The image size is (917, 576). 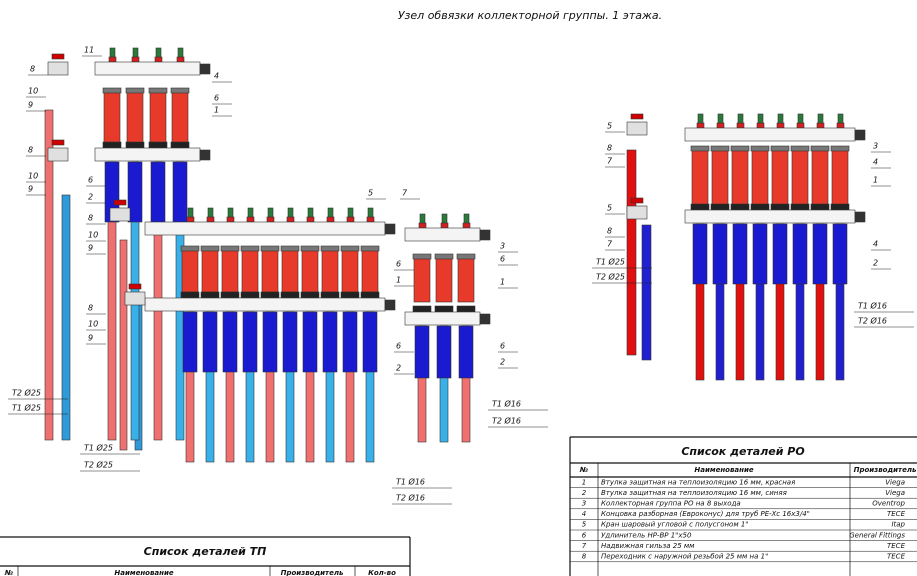 What do you see at coordinates (671, 504) in the screenshot?
I see `table-cell: Коллекторная группа РО на 8 выхода` at bounding box center [671, 504].